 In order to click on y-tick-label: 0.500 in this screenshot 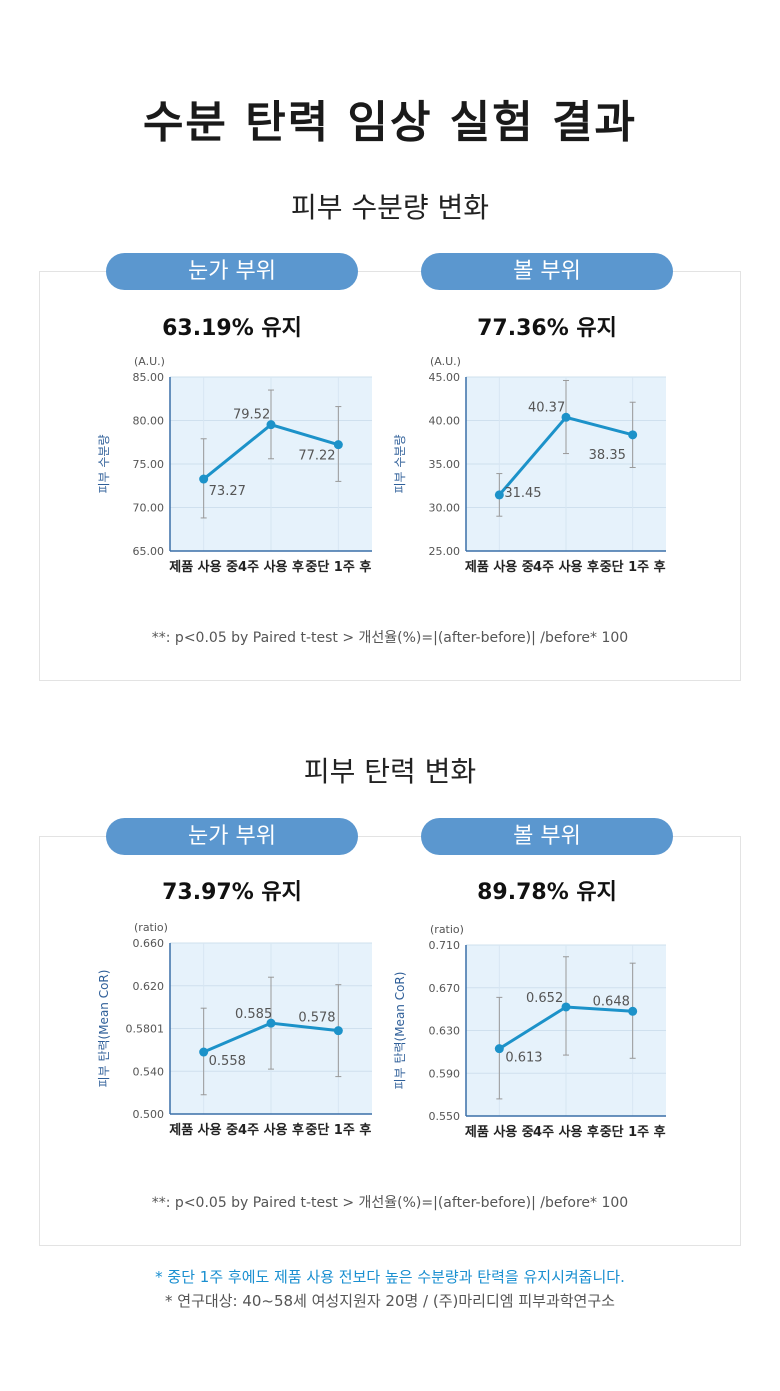, I will do `click(149, 1114)`.